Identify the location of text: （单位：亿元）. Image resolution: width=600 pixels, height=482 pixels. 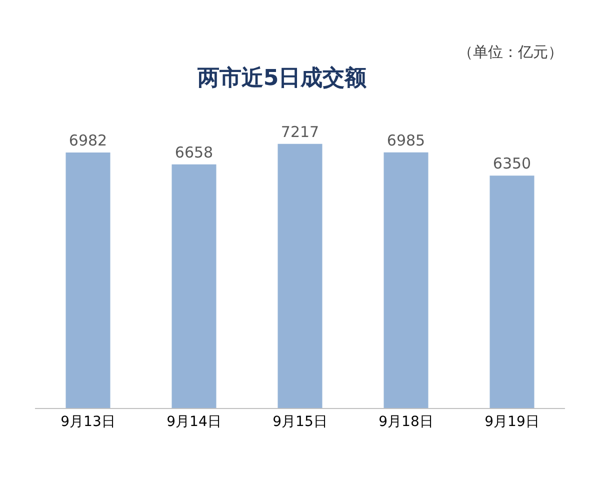
(510, 52).